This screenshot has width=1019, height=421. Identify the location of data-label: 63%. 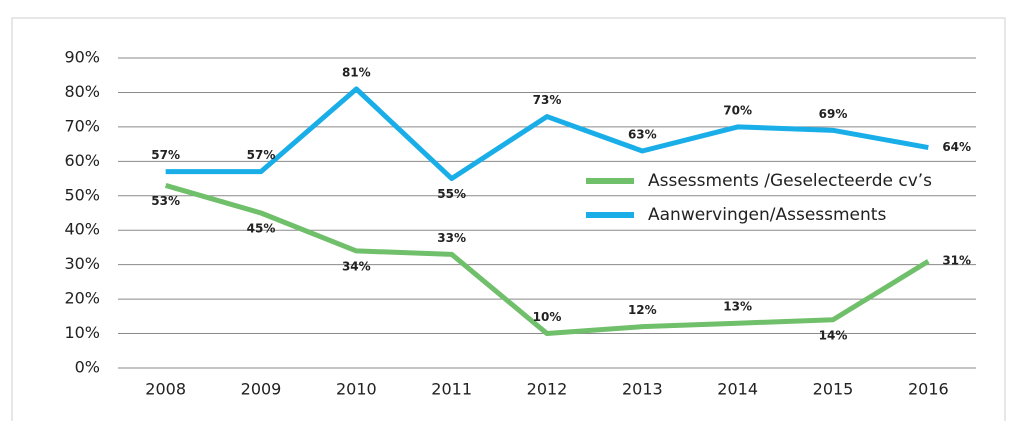
(642, 135).